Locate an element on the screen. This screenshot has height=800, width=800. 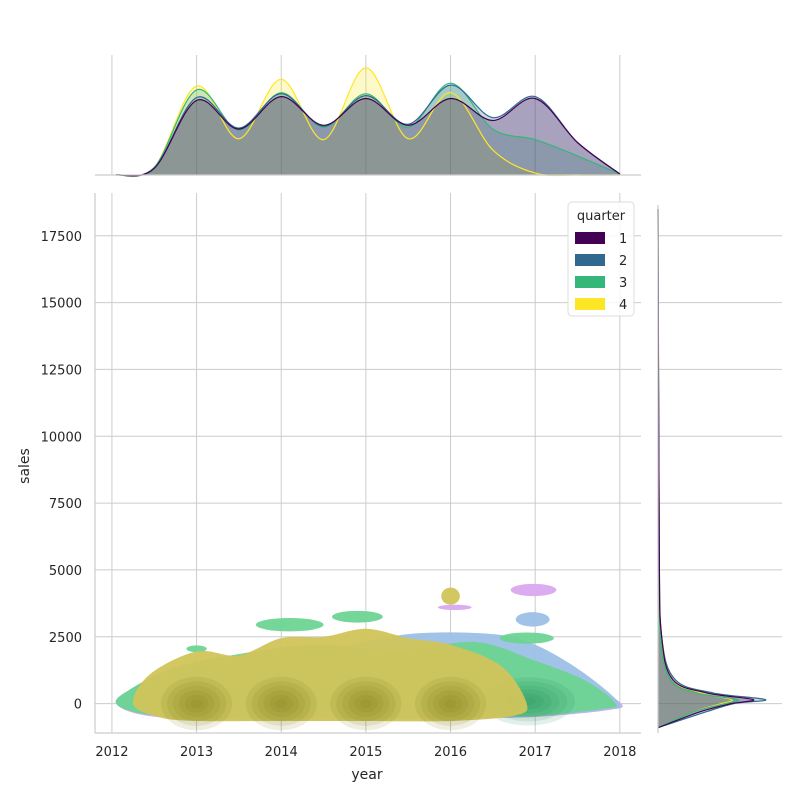
y-tick-label: 12500 is located at coordinates (61, 370).